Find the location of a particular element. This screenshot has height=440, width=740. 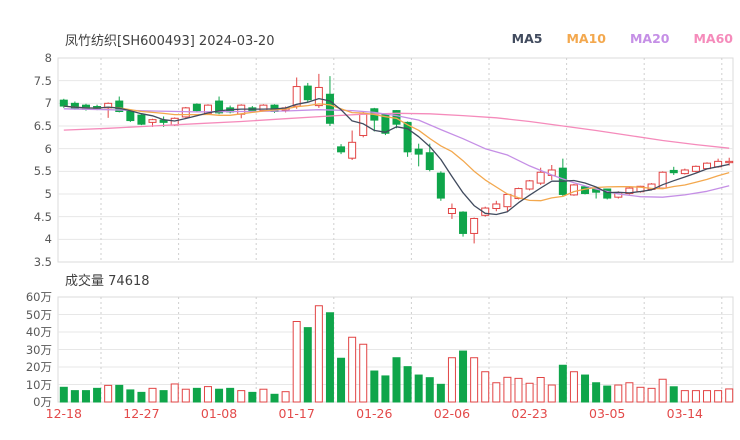

volume-tick: 0万 is located at coordinates (42, 402).